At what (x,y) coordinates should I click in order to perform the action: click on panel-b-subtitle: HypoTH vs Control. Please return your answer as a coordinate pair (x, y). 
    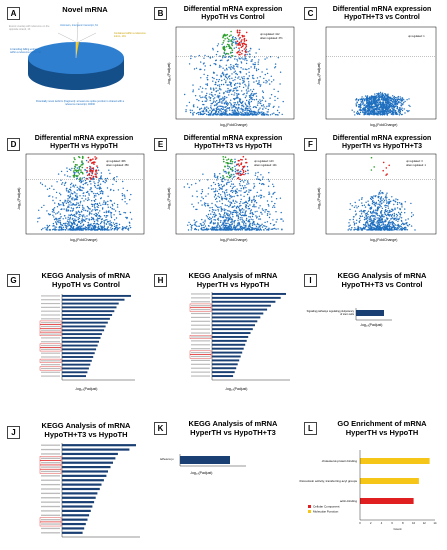
    Looking at the image, I should click on (233, 17).